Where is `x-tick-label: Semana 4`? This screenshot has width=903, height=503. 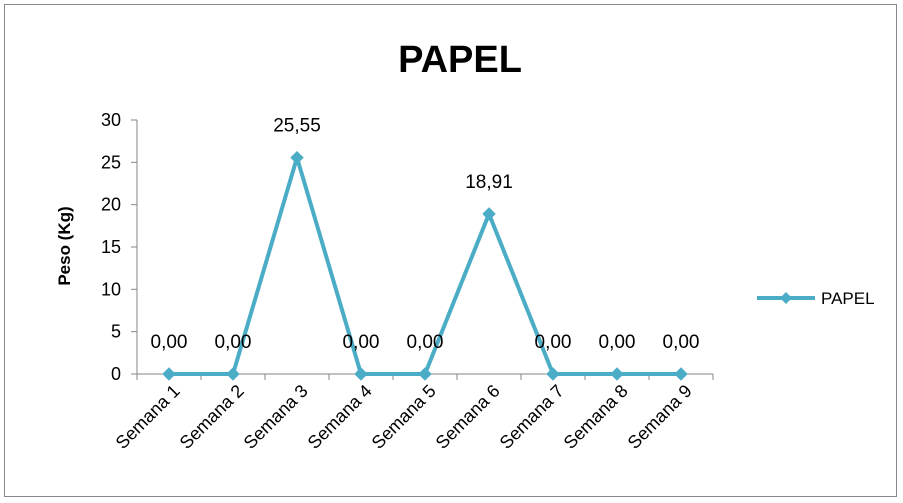 x-tick-label: Semana 4 is located at coordinates (340, 417).